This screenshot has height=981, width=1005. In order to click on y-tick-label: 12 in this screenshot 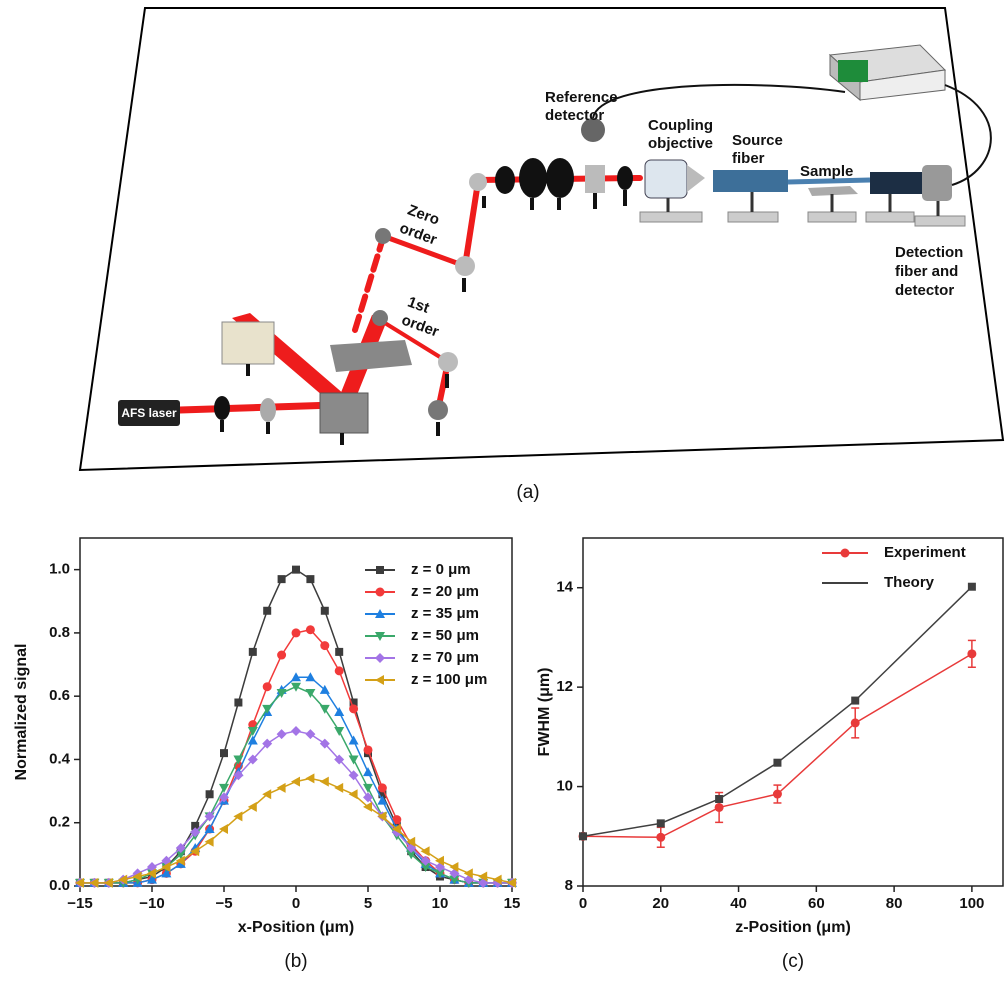, I will do `click(564, 686)`.